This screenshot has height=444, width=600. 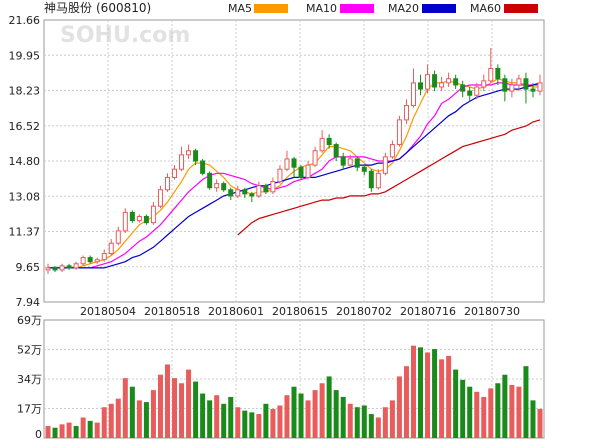 I want to click on volume-y-axis: 69万 52万 34万 17万 0, so click(x=29, y=377).